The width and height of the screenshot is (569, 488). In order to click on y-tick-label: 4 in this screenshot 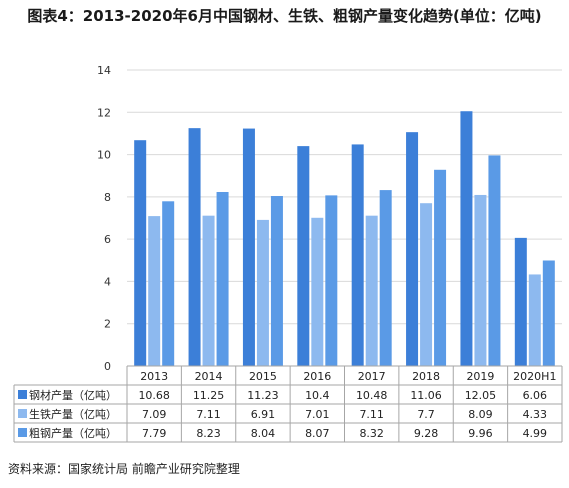, I will do `click(107, 281)`.